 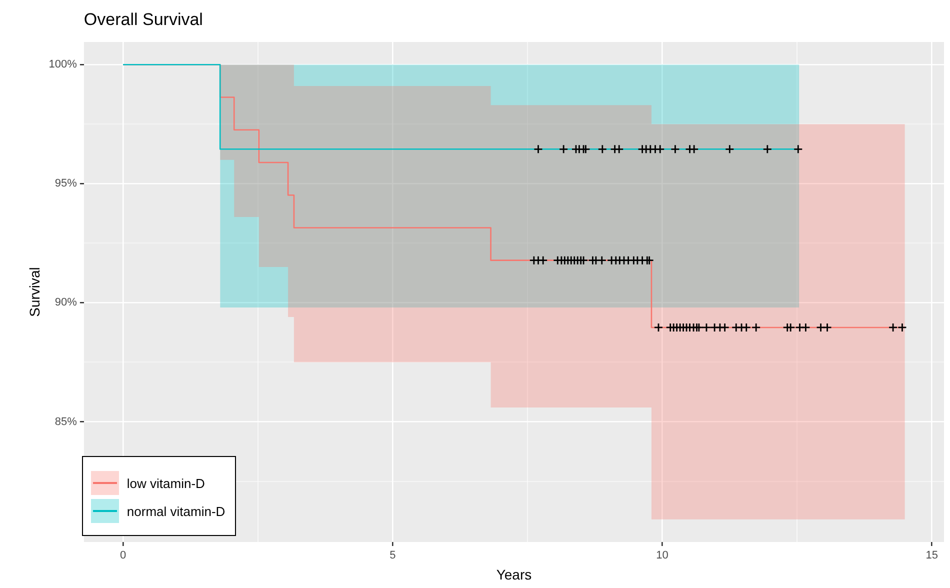 I want to click on legend-label: normal vitamin-D, so click(x=176, y=511).